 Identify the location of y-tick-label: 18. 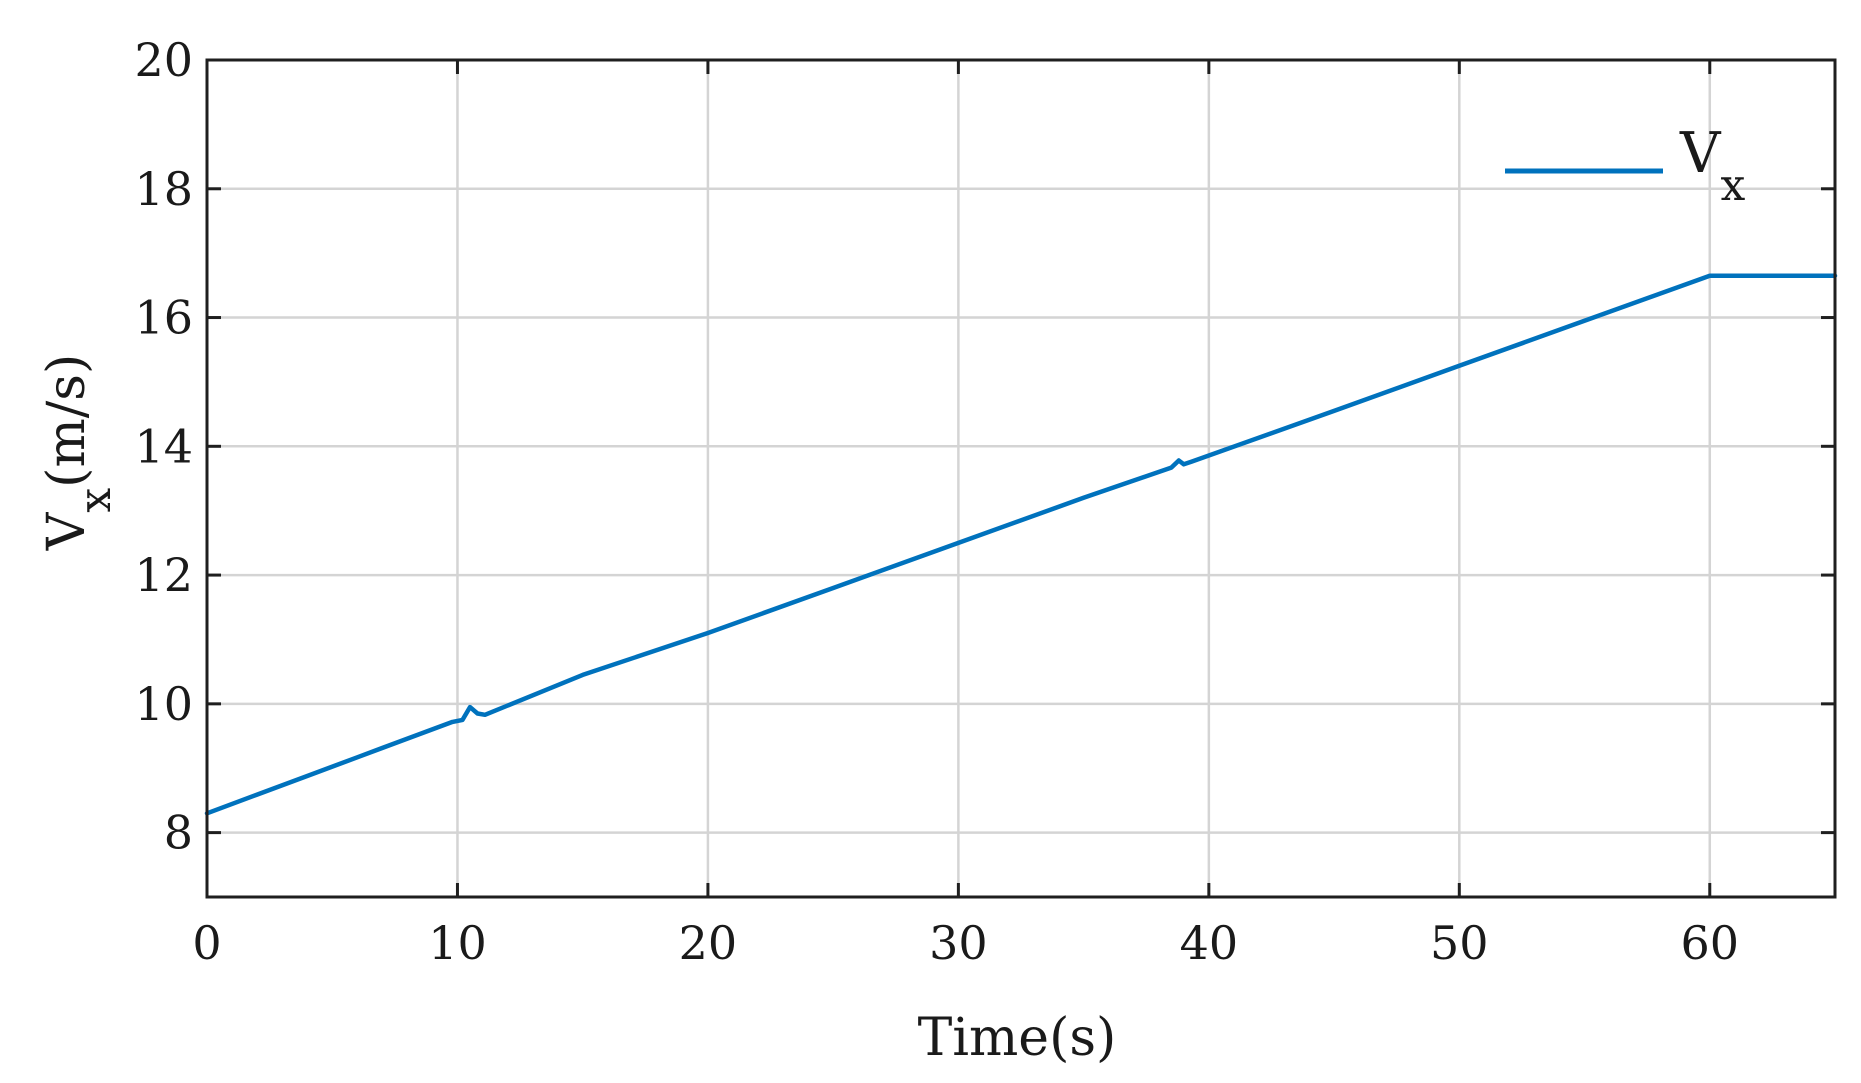
(163, 189).